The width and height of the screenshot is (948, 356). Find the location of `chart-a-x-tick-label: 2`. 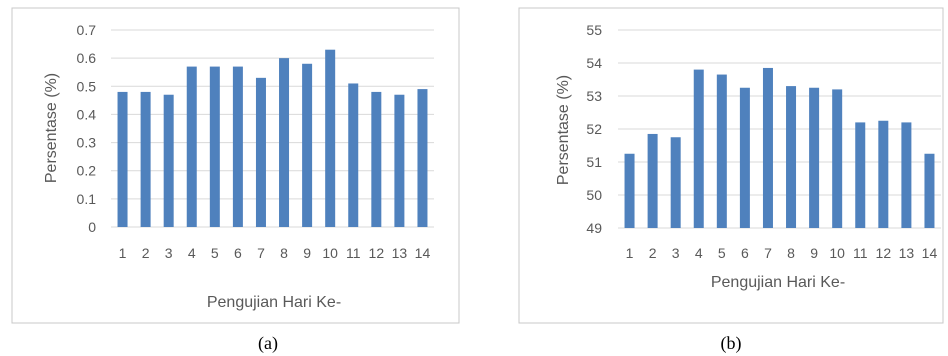

chart-a-x-tick-label: 2 is located at coordinates (146, 253).